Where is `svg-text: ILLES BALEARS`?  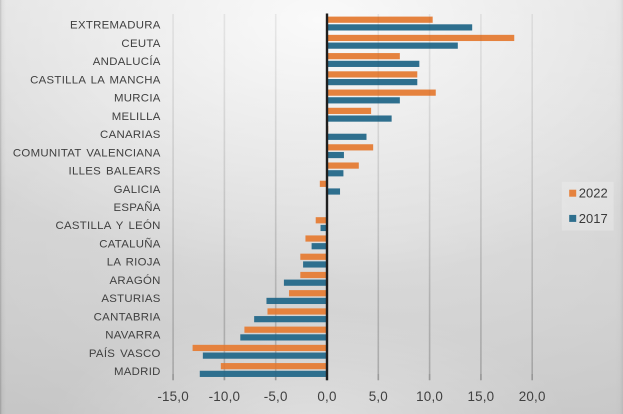 svg-text: ILLES BALEARS is located at coordinates (115, 172).